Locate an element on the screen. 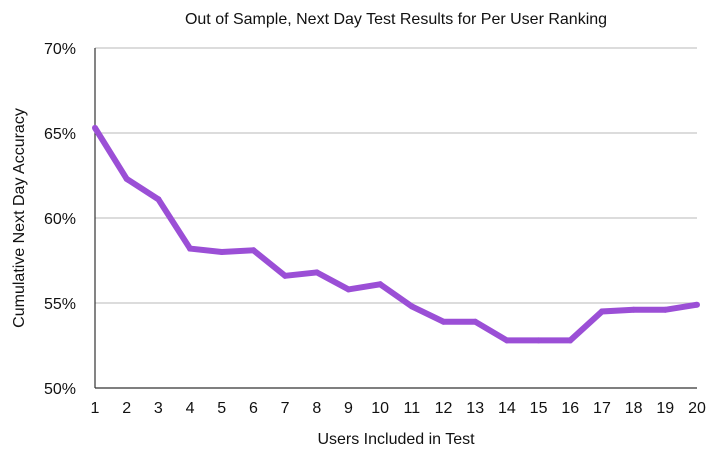 The image size is (716, 461). x-tick-label: 19 is located at coordinates (665, 408).